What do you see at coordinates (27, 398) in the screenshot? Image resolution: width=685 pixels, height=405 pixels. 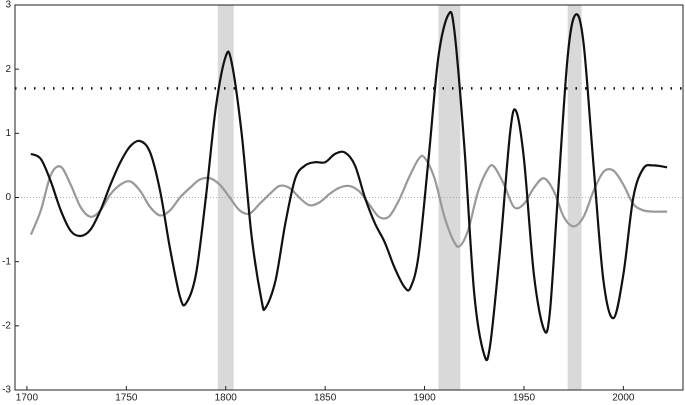 I see `x-tick-label: 1700` at bounding box center [27, 398].